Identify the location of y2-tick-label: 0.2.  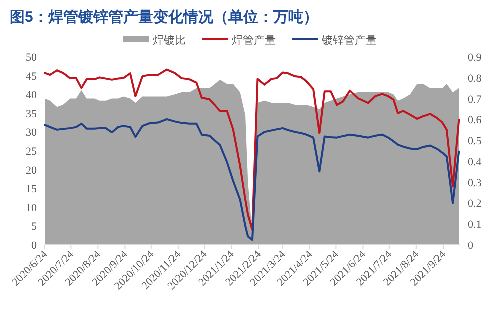
(475, 204).